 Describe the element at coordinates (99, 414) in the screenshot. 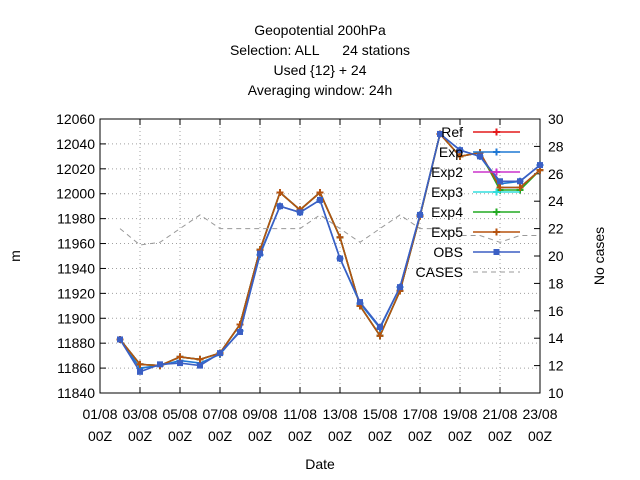

I see `x-tick-label: 01/08` at that location.